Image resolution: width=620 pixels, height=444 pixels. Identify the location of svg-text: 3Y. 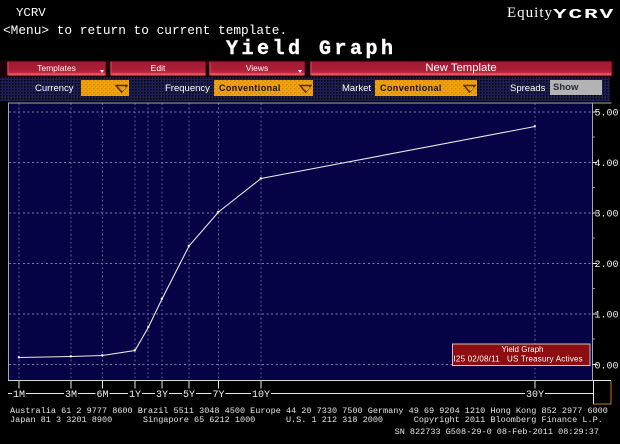
(162, 395).